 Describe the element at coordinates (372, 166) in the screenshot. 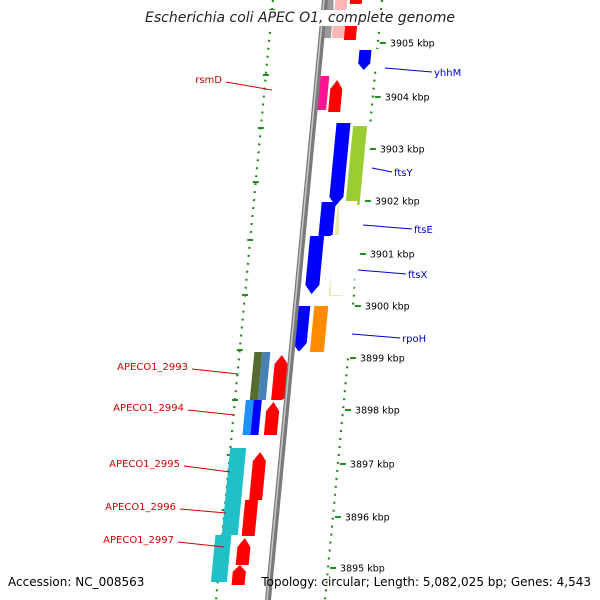

I see `feature-ftsY-green-bg` at that location.